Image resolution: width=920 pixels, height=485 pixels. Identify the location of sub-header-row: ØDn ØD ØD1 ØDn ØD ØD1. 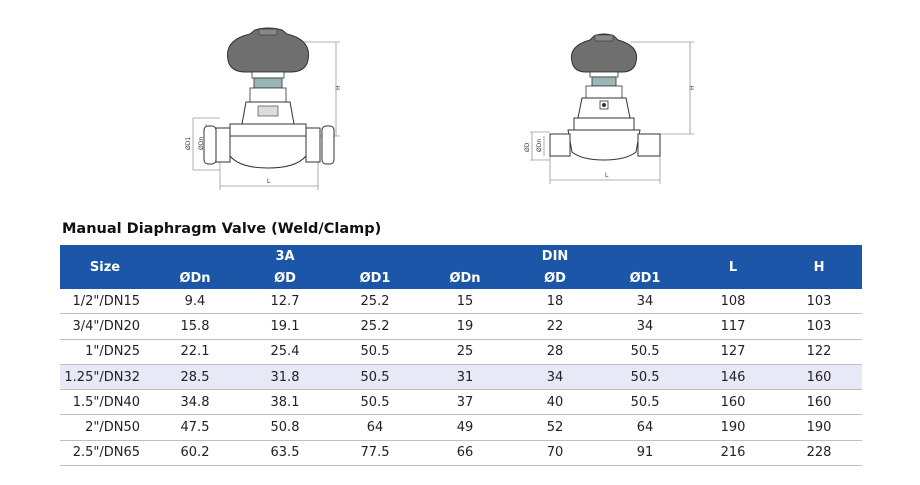
(461, 278).